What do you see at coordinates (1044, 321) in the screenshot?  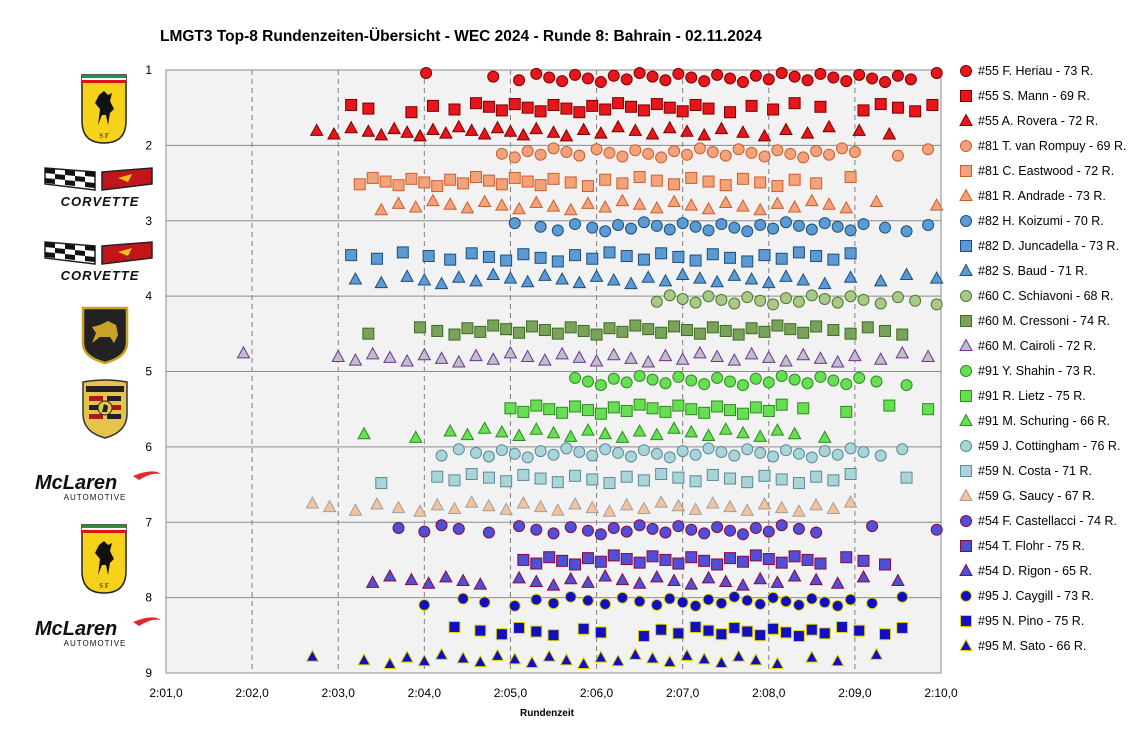 I see `legend-label: #60 M. Cressoni - 74 R.` at bounding box center [1044, 321].